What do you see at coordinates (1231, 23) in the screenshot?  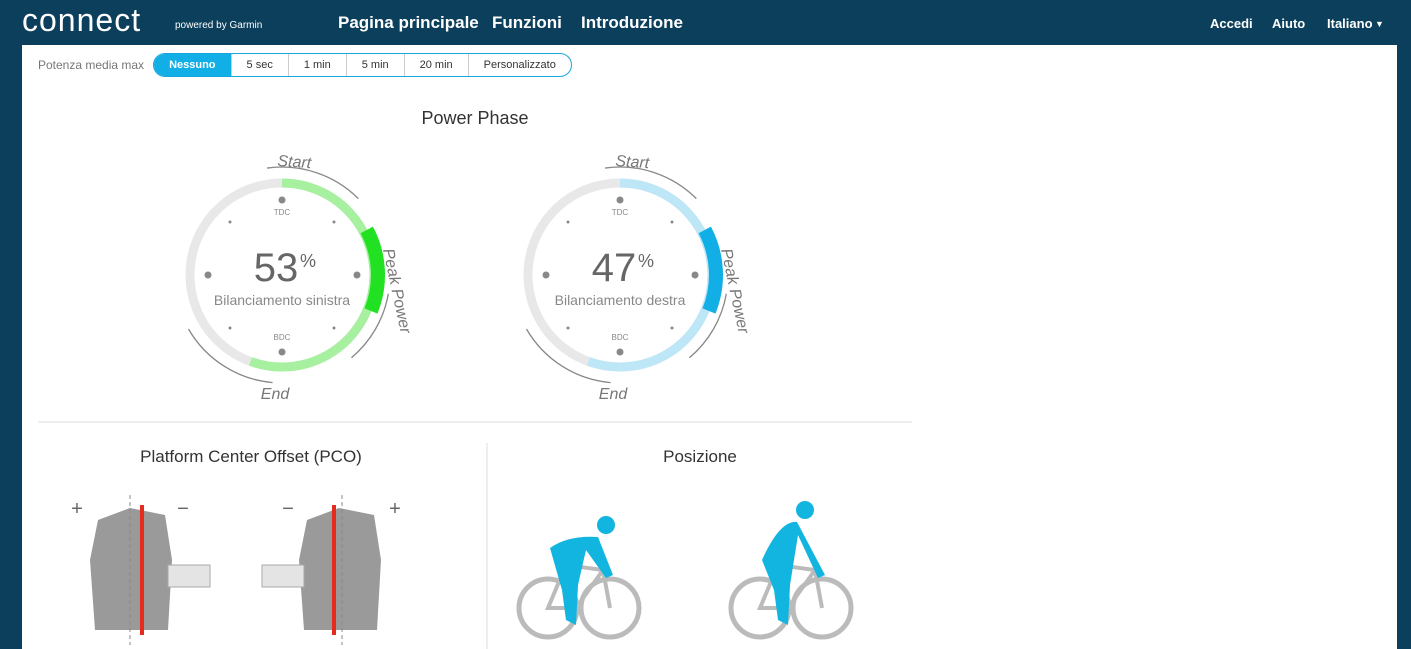 I see `login-link: Accedi` at bounding box center [1231, 23].